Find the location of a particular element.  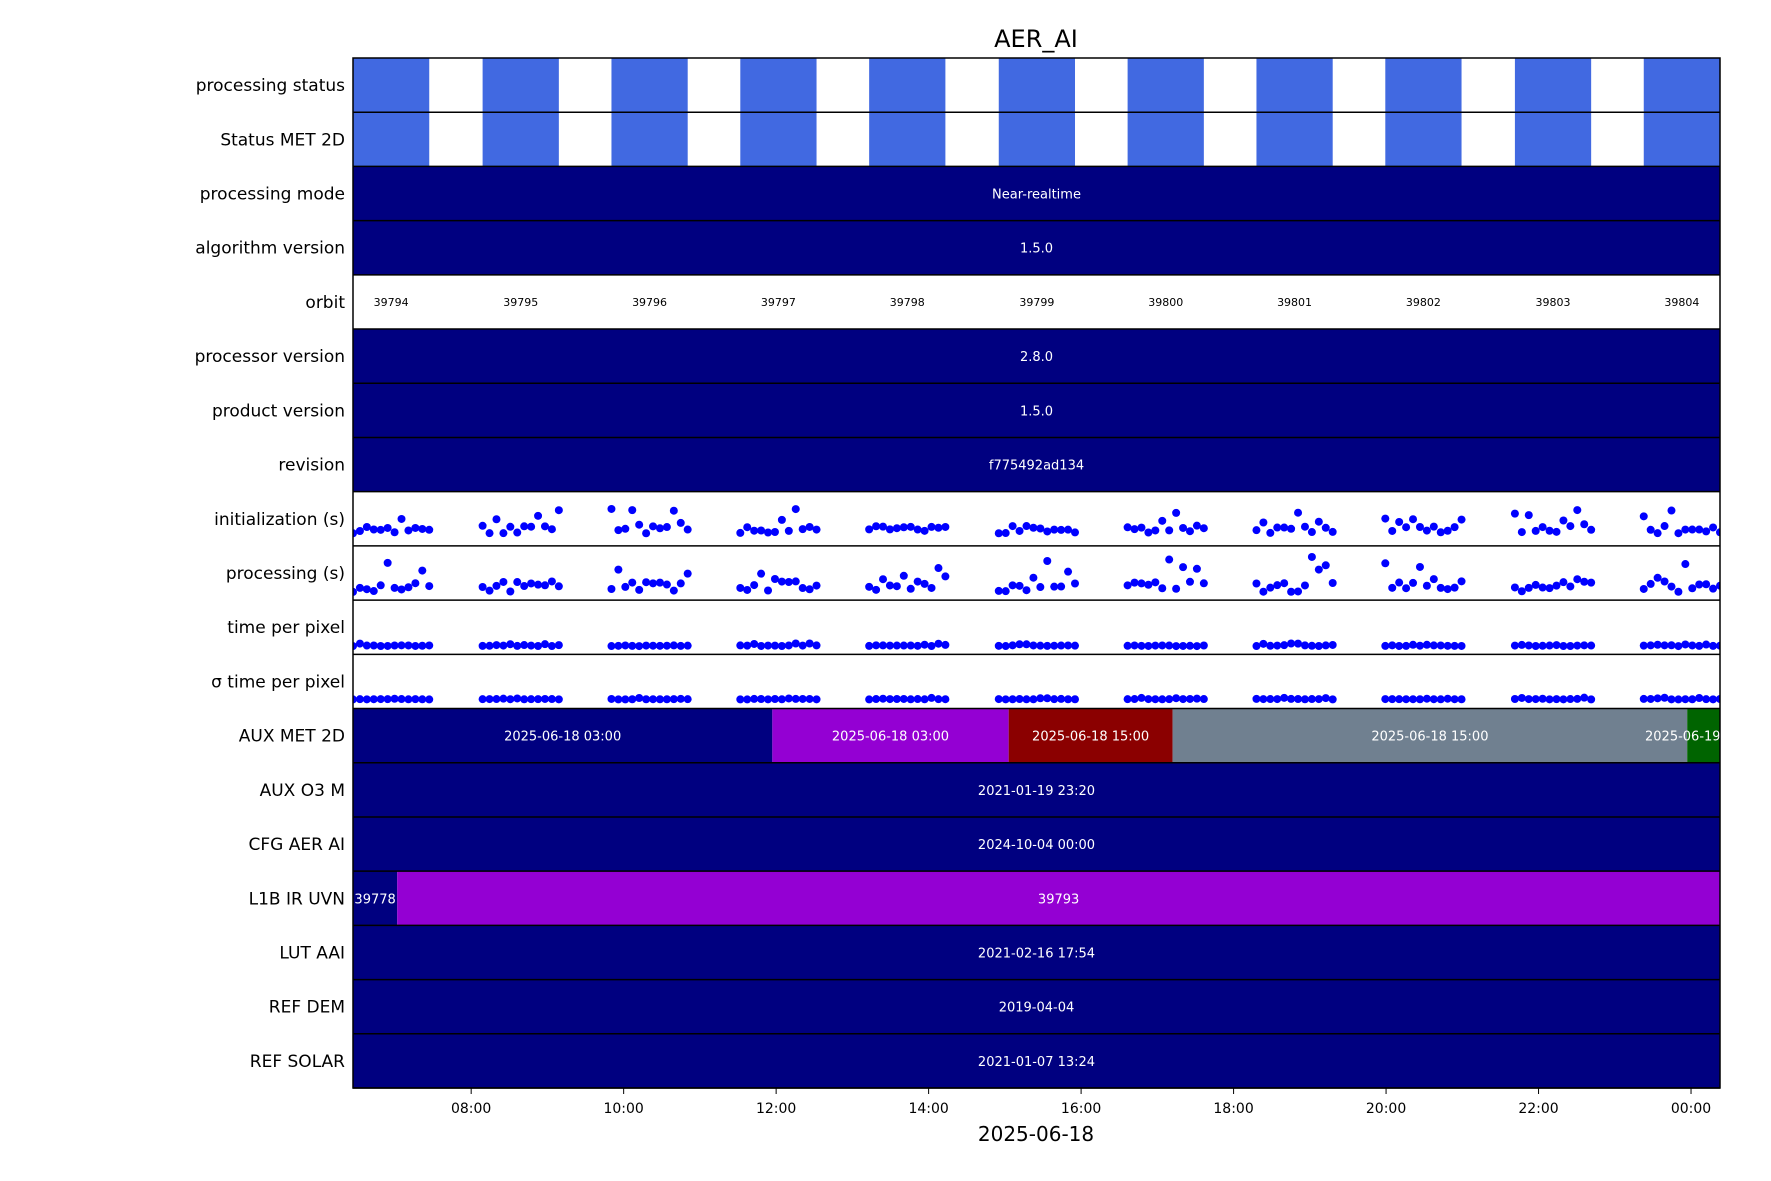

x-tick-label: 10:00 is located at coordinates (623, 1109).